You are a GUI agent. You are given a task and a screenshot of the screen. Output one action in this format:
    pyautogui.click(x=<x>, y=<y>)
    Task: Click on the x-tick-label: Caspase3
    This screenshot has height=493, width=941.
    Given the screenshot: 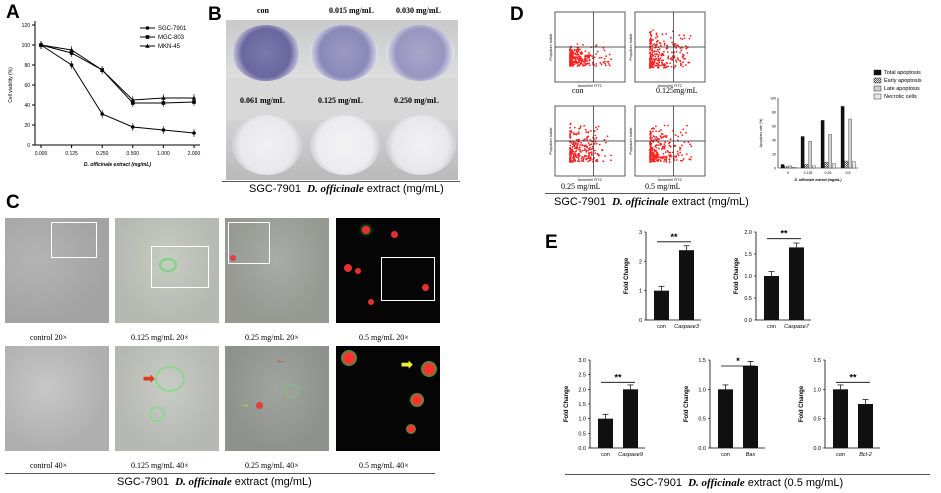 What is the action you would take?
    pyautogui.click(x=687, y=327)
    